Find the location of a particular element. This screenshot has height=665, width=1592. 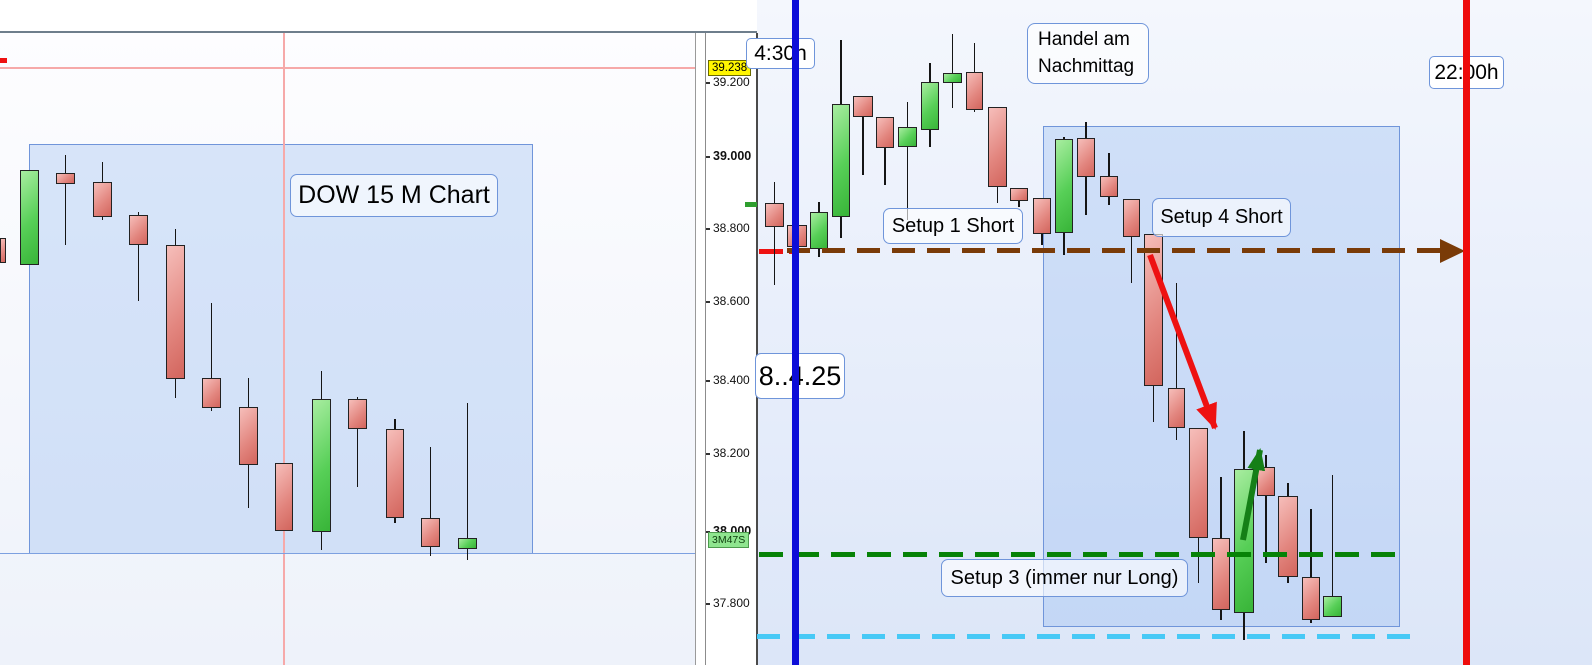

price-axis-label: 38.600 is located at coordinates (731, 301).